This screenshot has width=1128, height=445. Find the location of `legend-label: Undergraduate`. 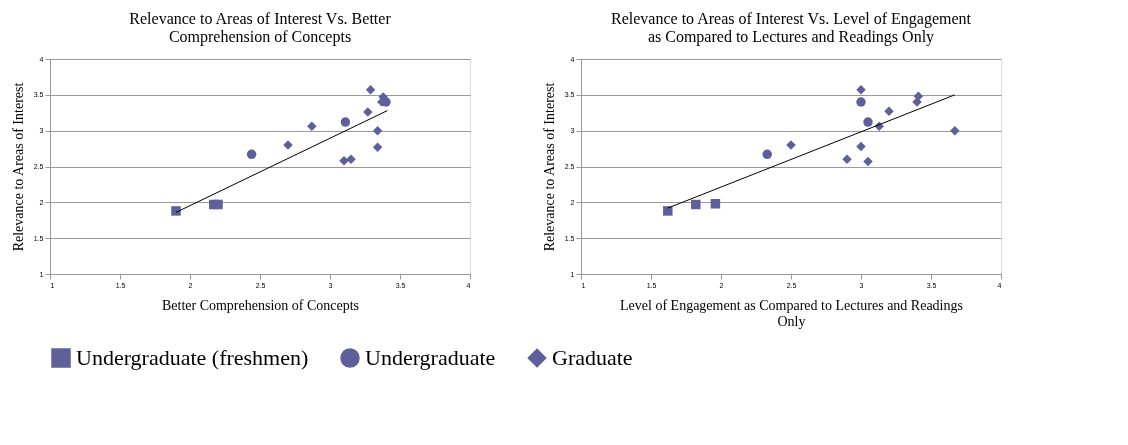

legend-label: Undergraduate is located at coordinates (430, 357).